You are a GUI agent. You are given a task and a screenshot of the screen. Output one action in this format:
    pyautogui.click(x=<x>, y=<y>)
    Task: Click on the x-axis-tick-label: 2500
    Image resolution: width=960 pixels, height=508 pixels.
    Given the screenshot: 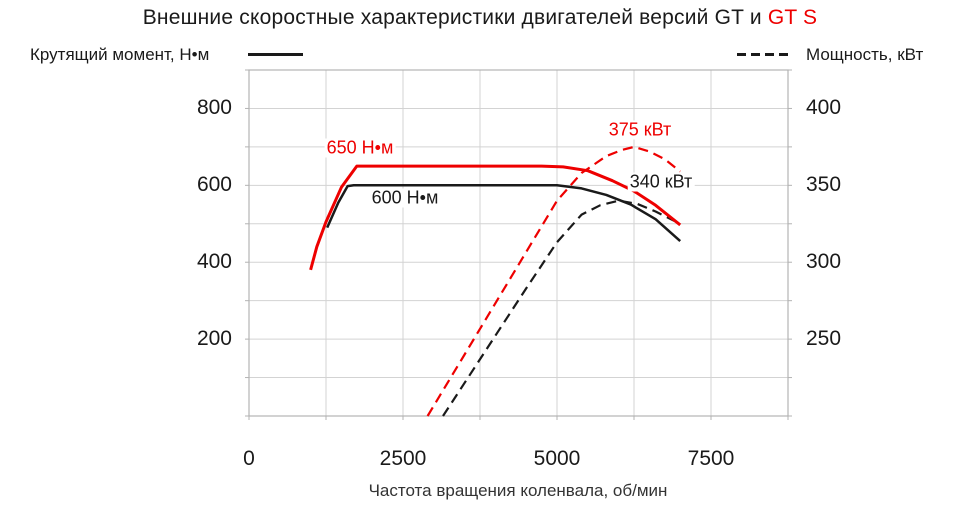 What is the action you would take?
    pyautogui.click(x=403, y=458)
    